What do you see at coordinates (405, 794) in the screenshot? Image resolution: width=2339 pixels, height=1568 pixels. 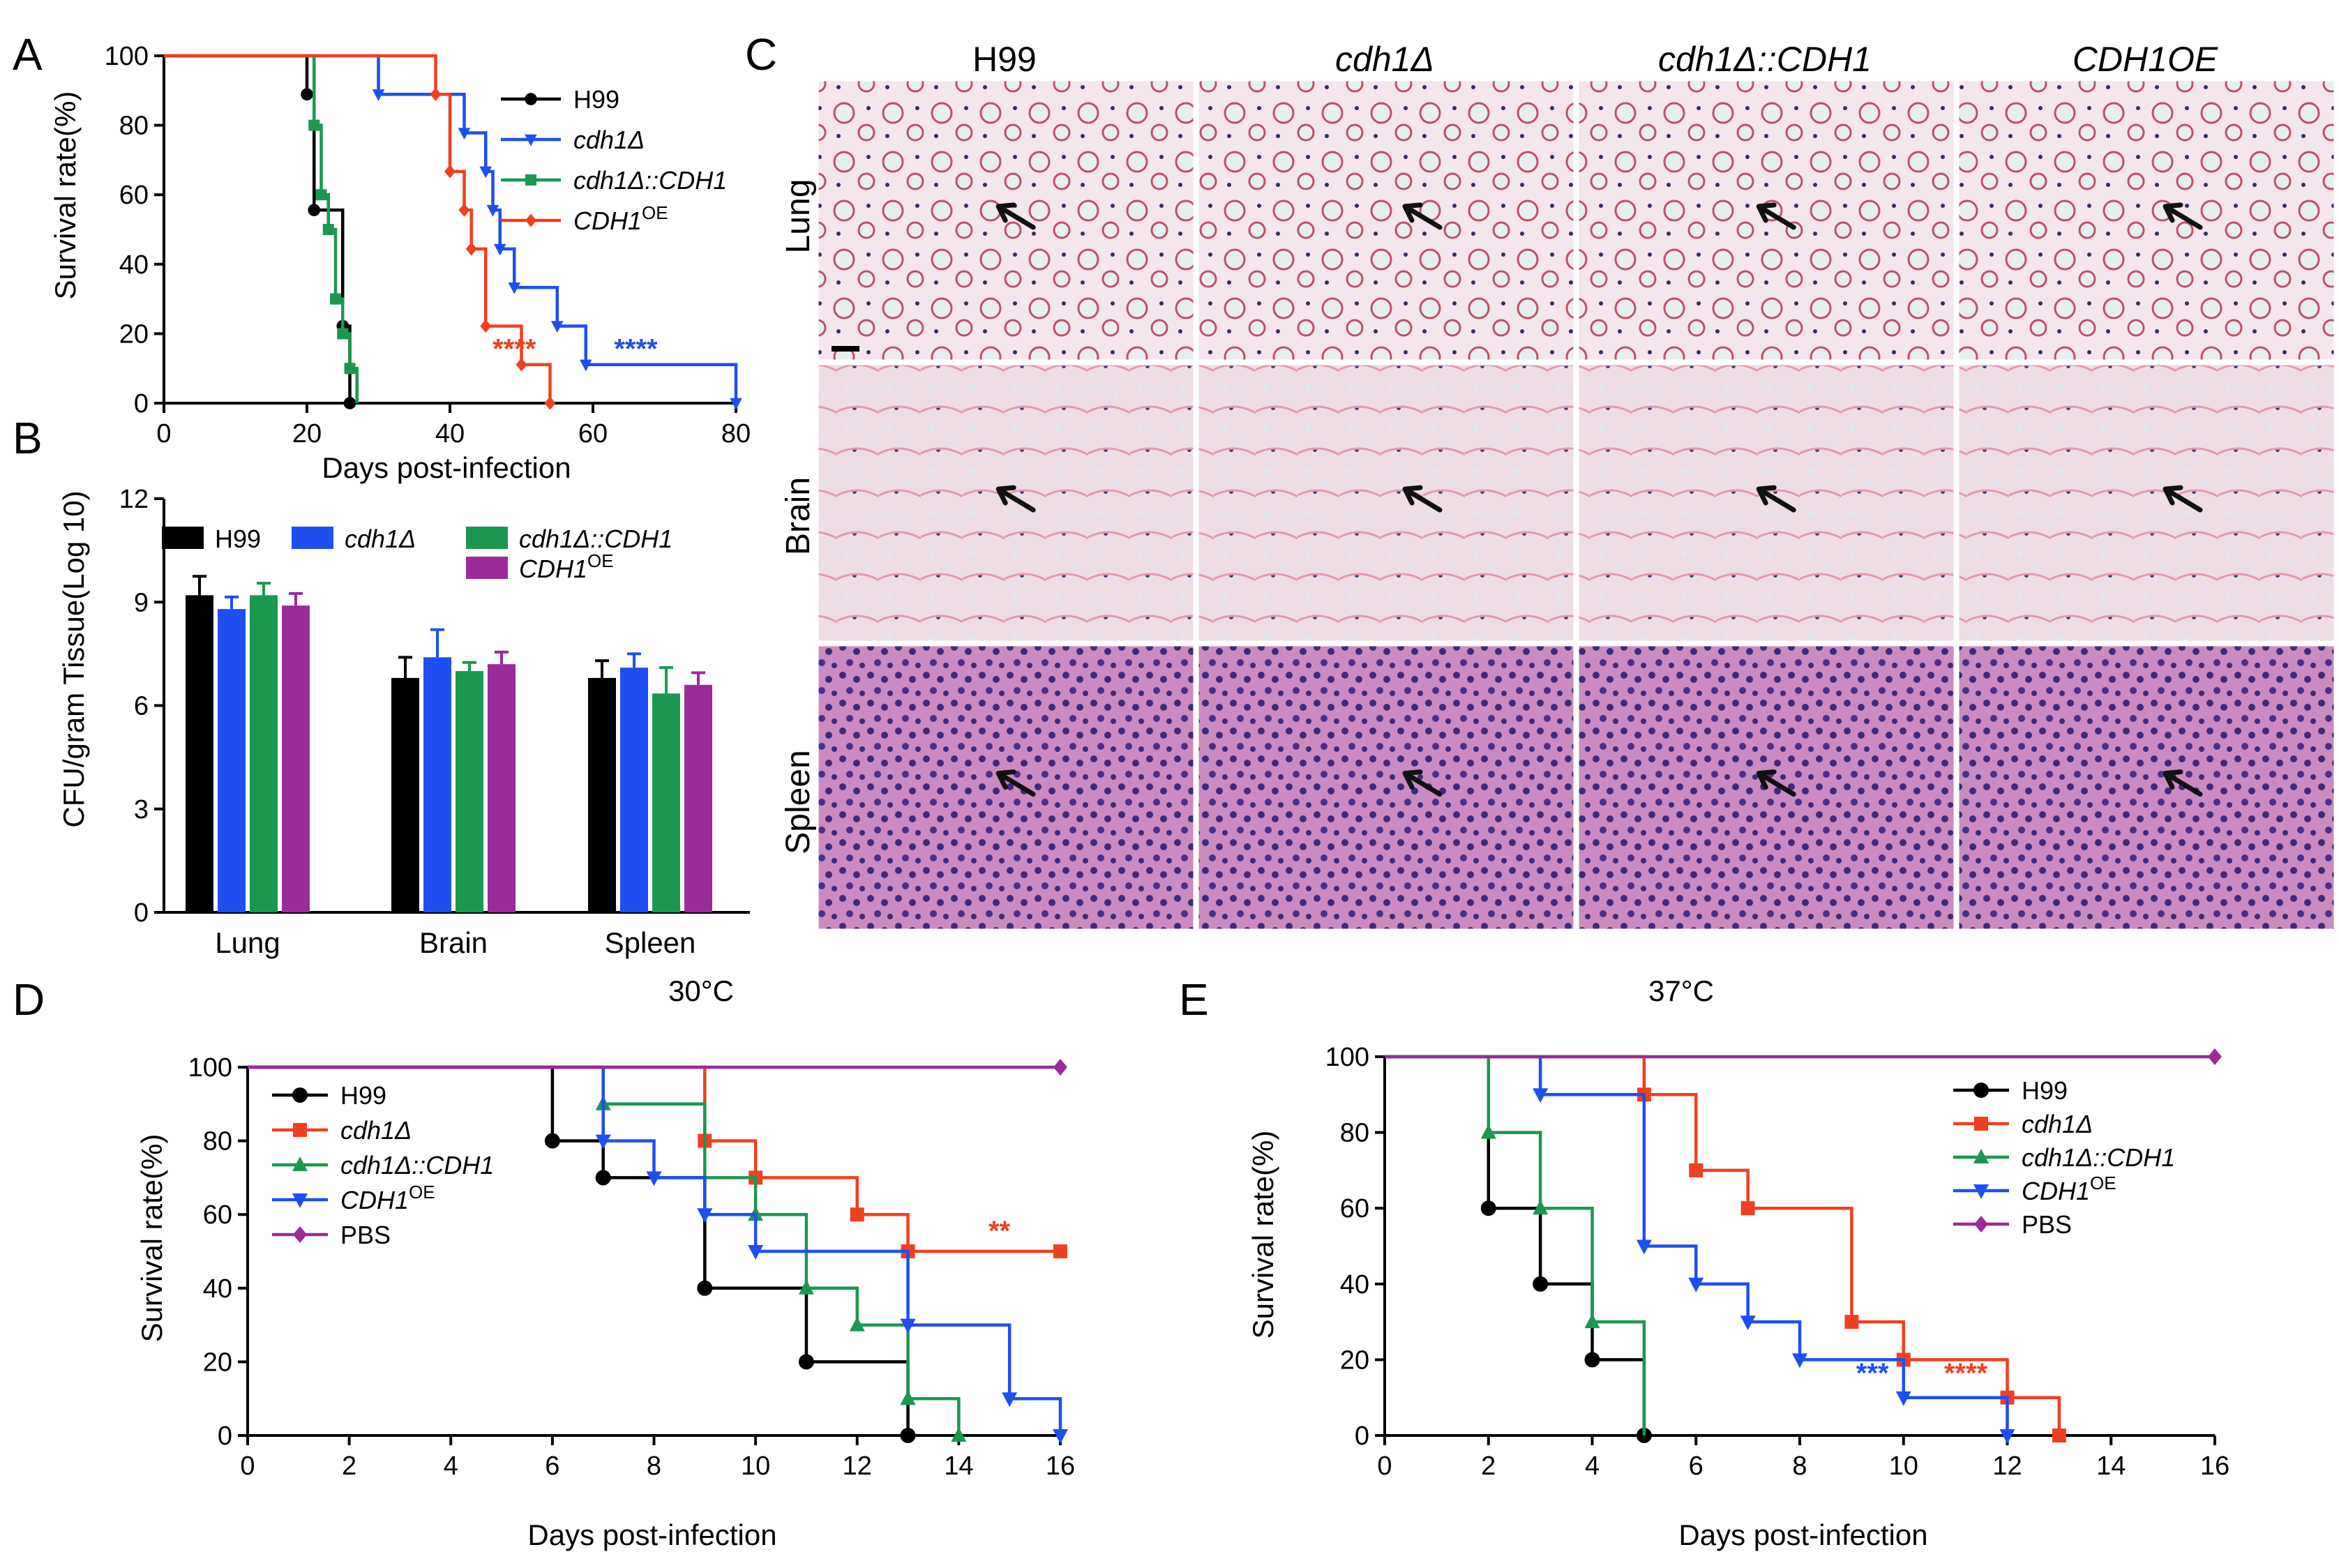 I see `bar-h99-brain` at bounding box center [405, 794].